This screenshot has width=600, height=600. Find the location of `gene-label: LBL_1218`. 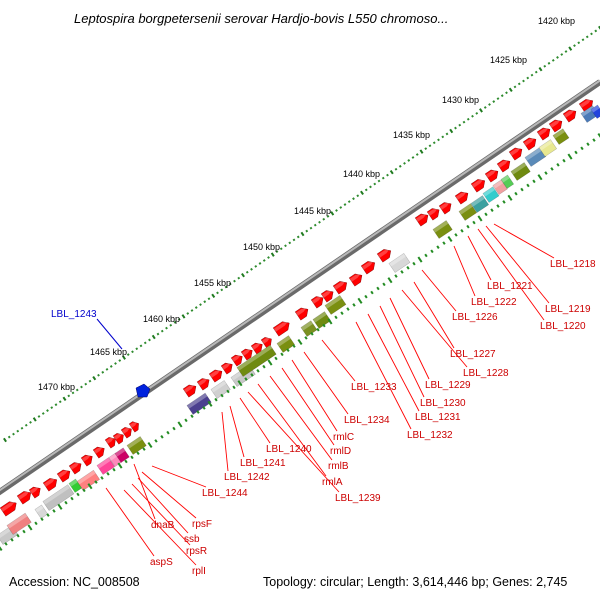

gene-label: LBL_1218 is located at coordinates (573, 264).